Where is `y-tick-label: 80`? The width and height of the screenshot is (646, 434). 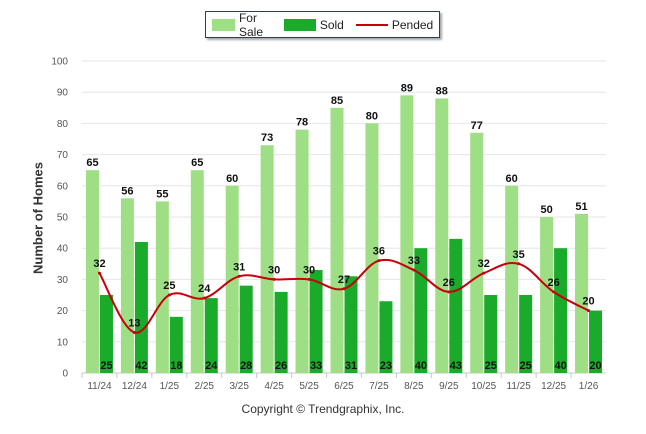
y-tick-label: 80 is located at coordinates (63, 124).